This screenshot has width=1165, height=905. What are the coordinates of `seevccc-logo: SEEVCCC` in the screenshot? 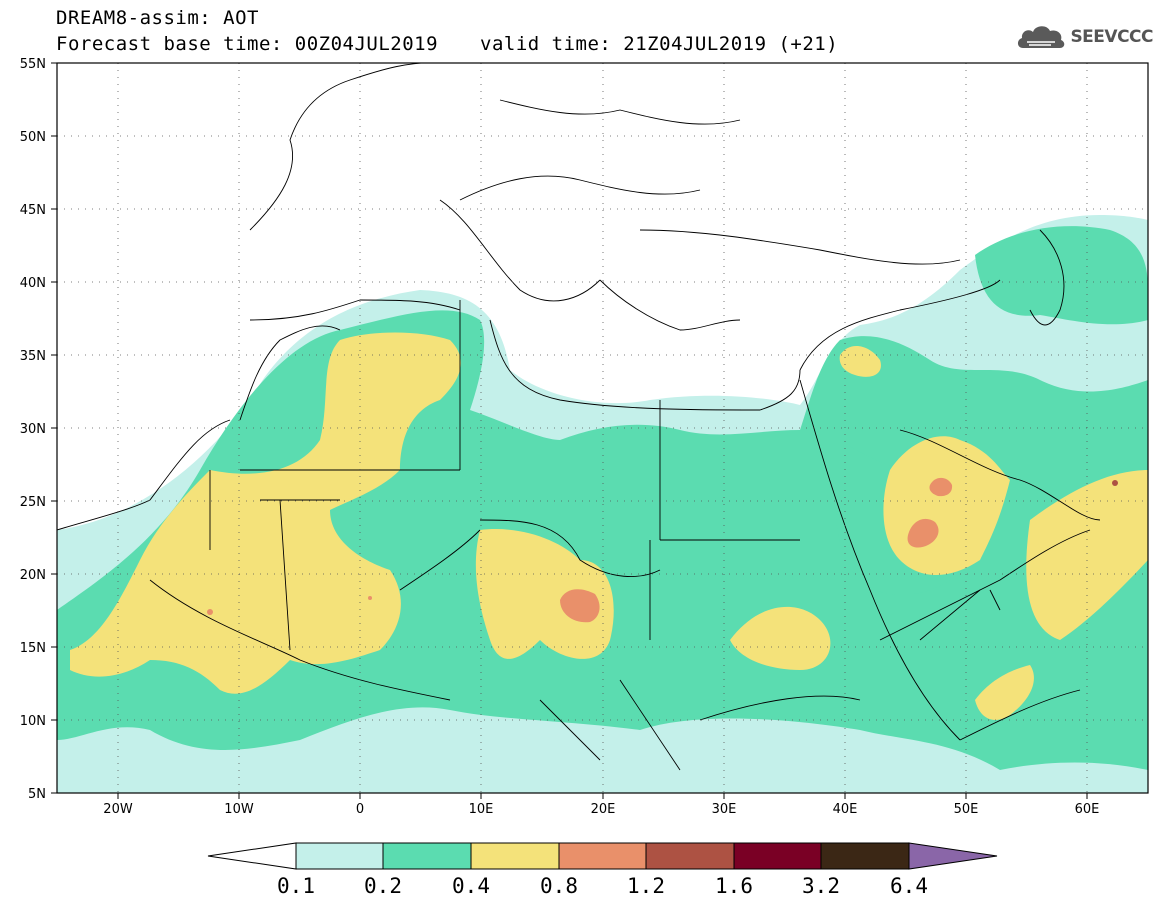 It's located at (1084, 37).